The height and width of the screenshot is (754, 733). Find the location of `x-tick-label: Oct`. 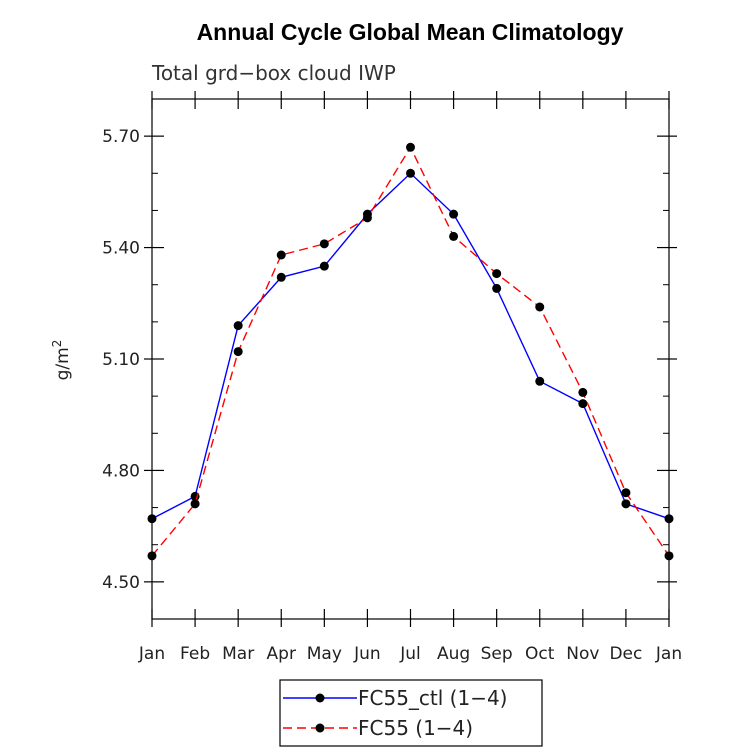

x-tick-label: Oct is located at coordinates (540, 654).